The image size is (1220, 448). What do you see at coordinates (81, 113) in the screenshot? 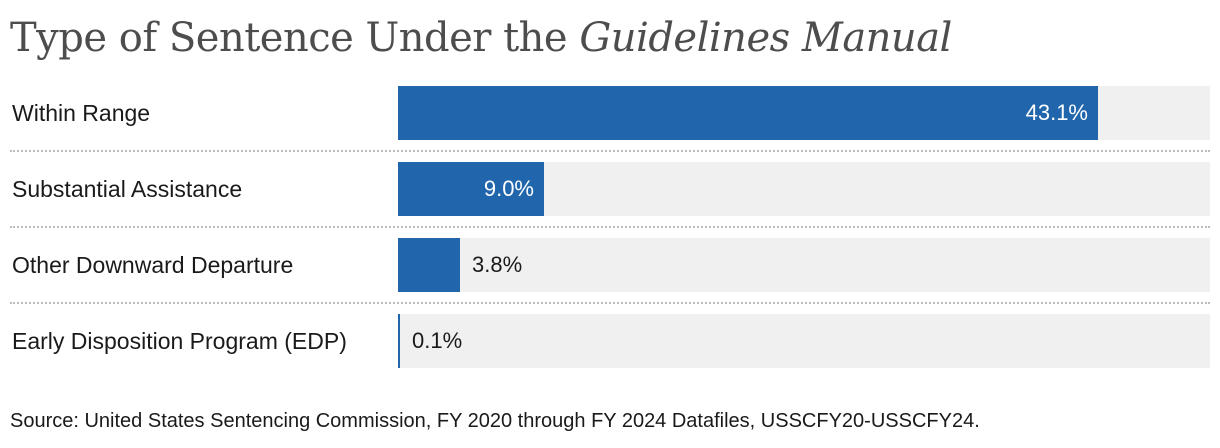
I see `category-label: Within Range` at bounding box center [81, 113].